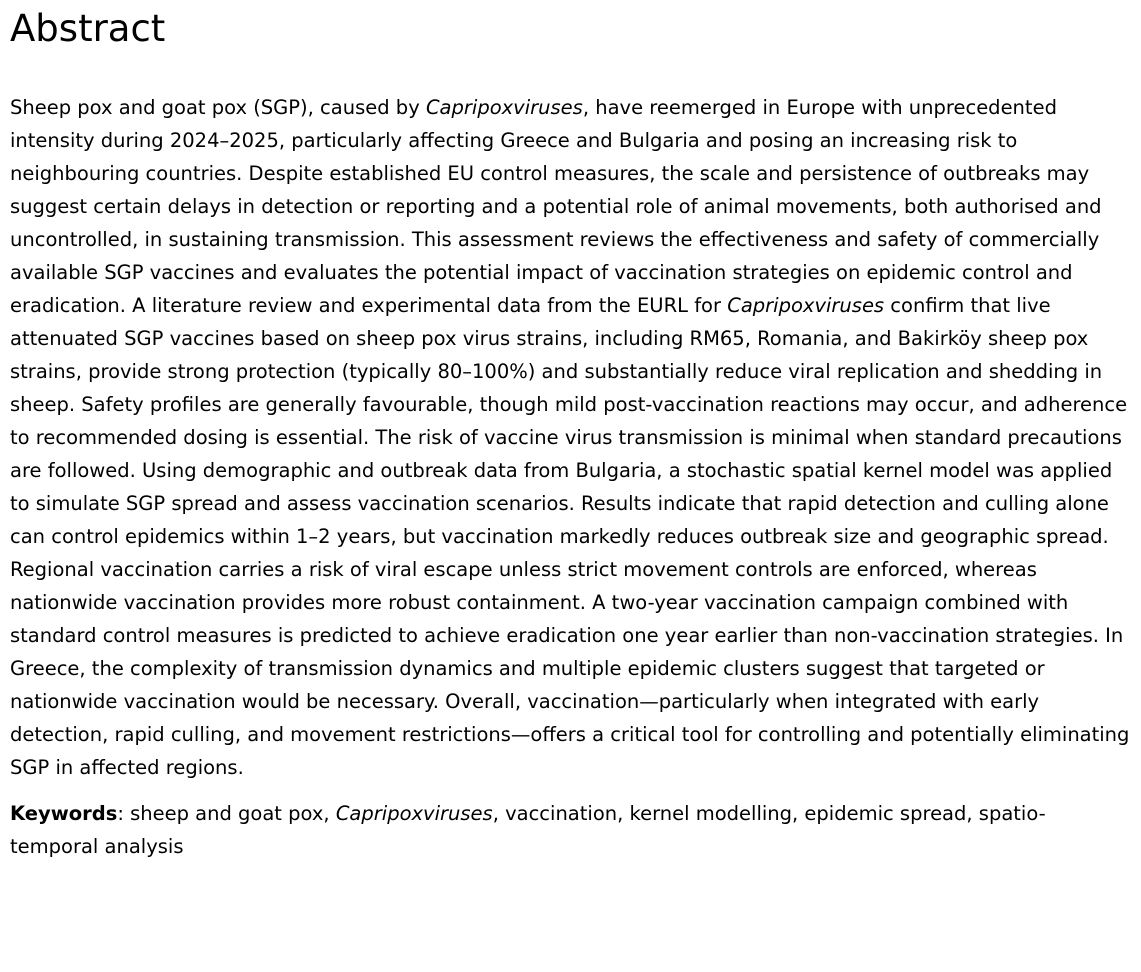  I want to click on abstract-heading: Abstract, so click(88, 28).